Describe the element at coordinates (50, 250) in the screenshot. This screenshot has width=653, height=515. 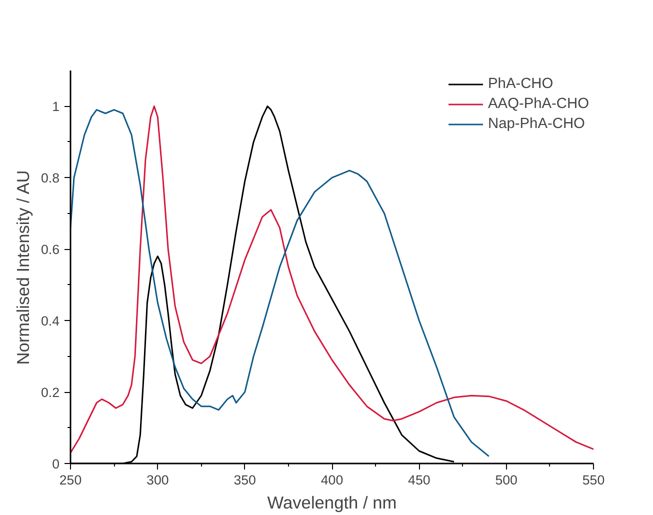
I see `y-tick-label: 0.6` at that location.